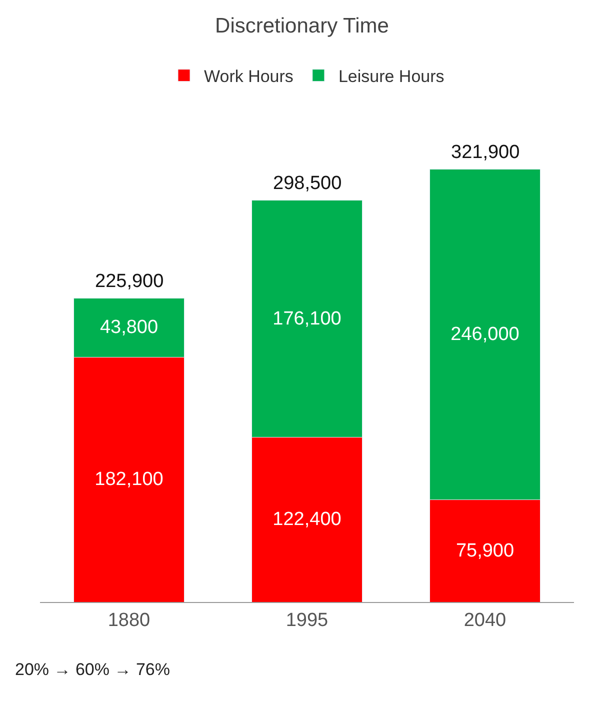 The height and width of the screenshot is (712, 604). I want to click on legend-label: Leisure Hours, so click(391, 76).